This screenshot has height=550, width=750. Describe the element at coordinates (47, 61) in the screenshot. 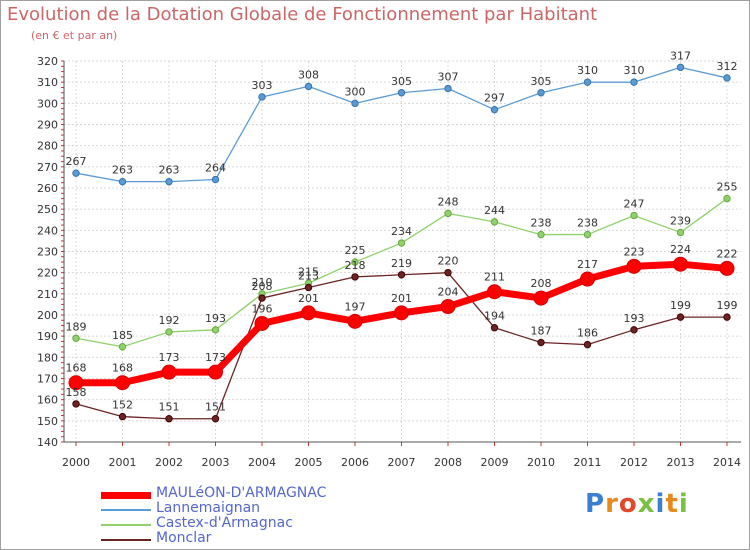

I see `y-tick-label: 320` at that location.